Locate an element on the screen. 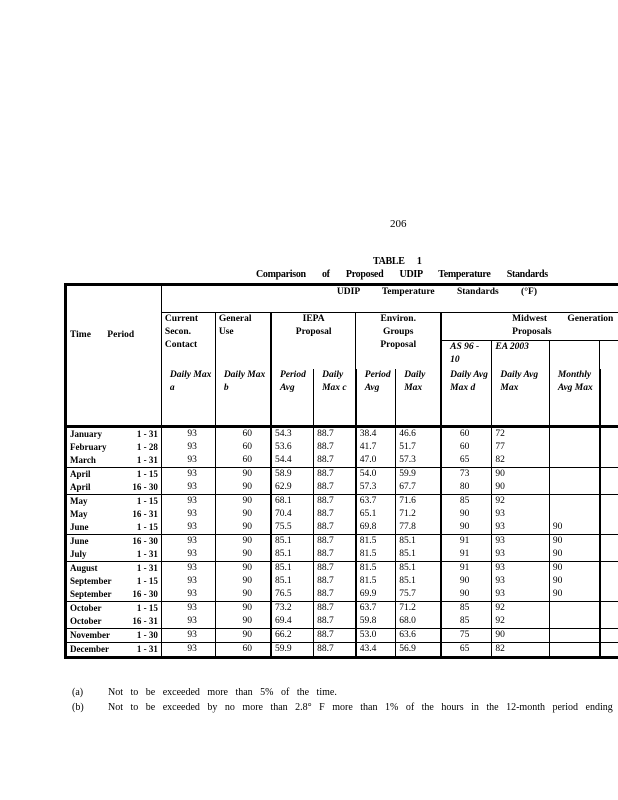 This screenshot has width=618, height=800. value-cell: 75.7 is located at coordinates (419, 595).